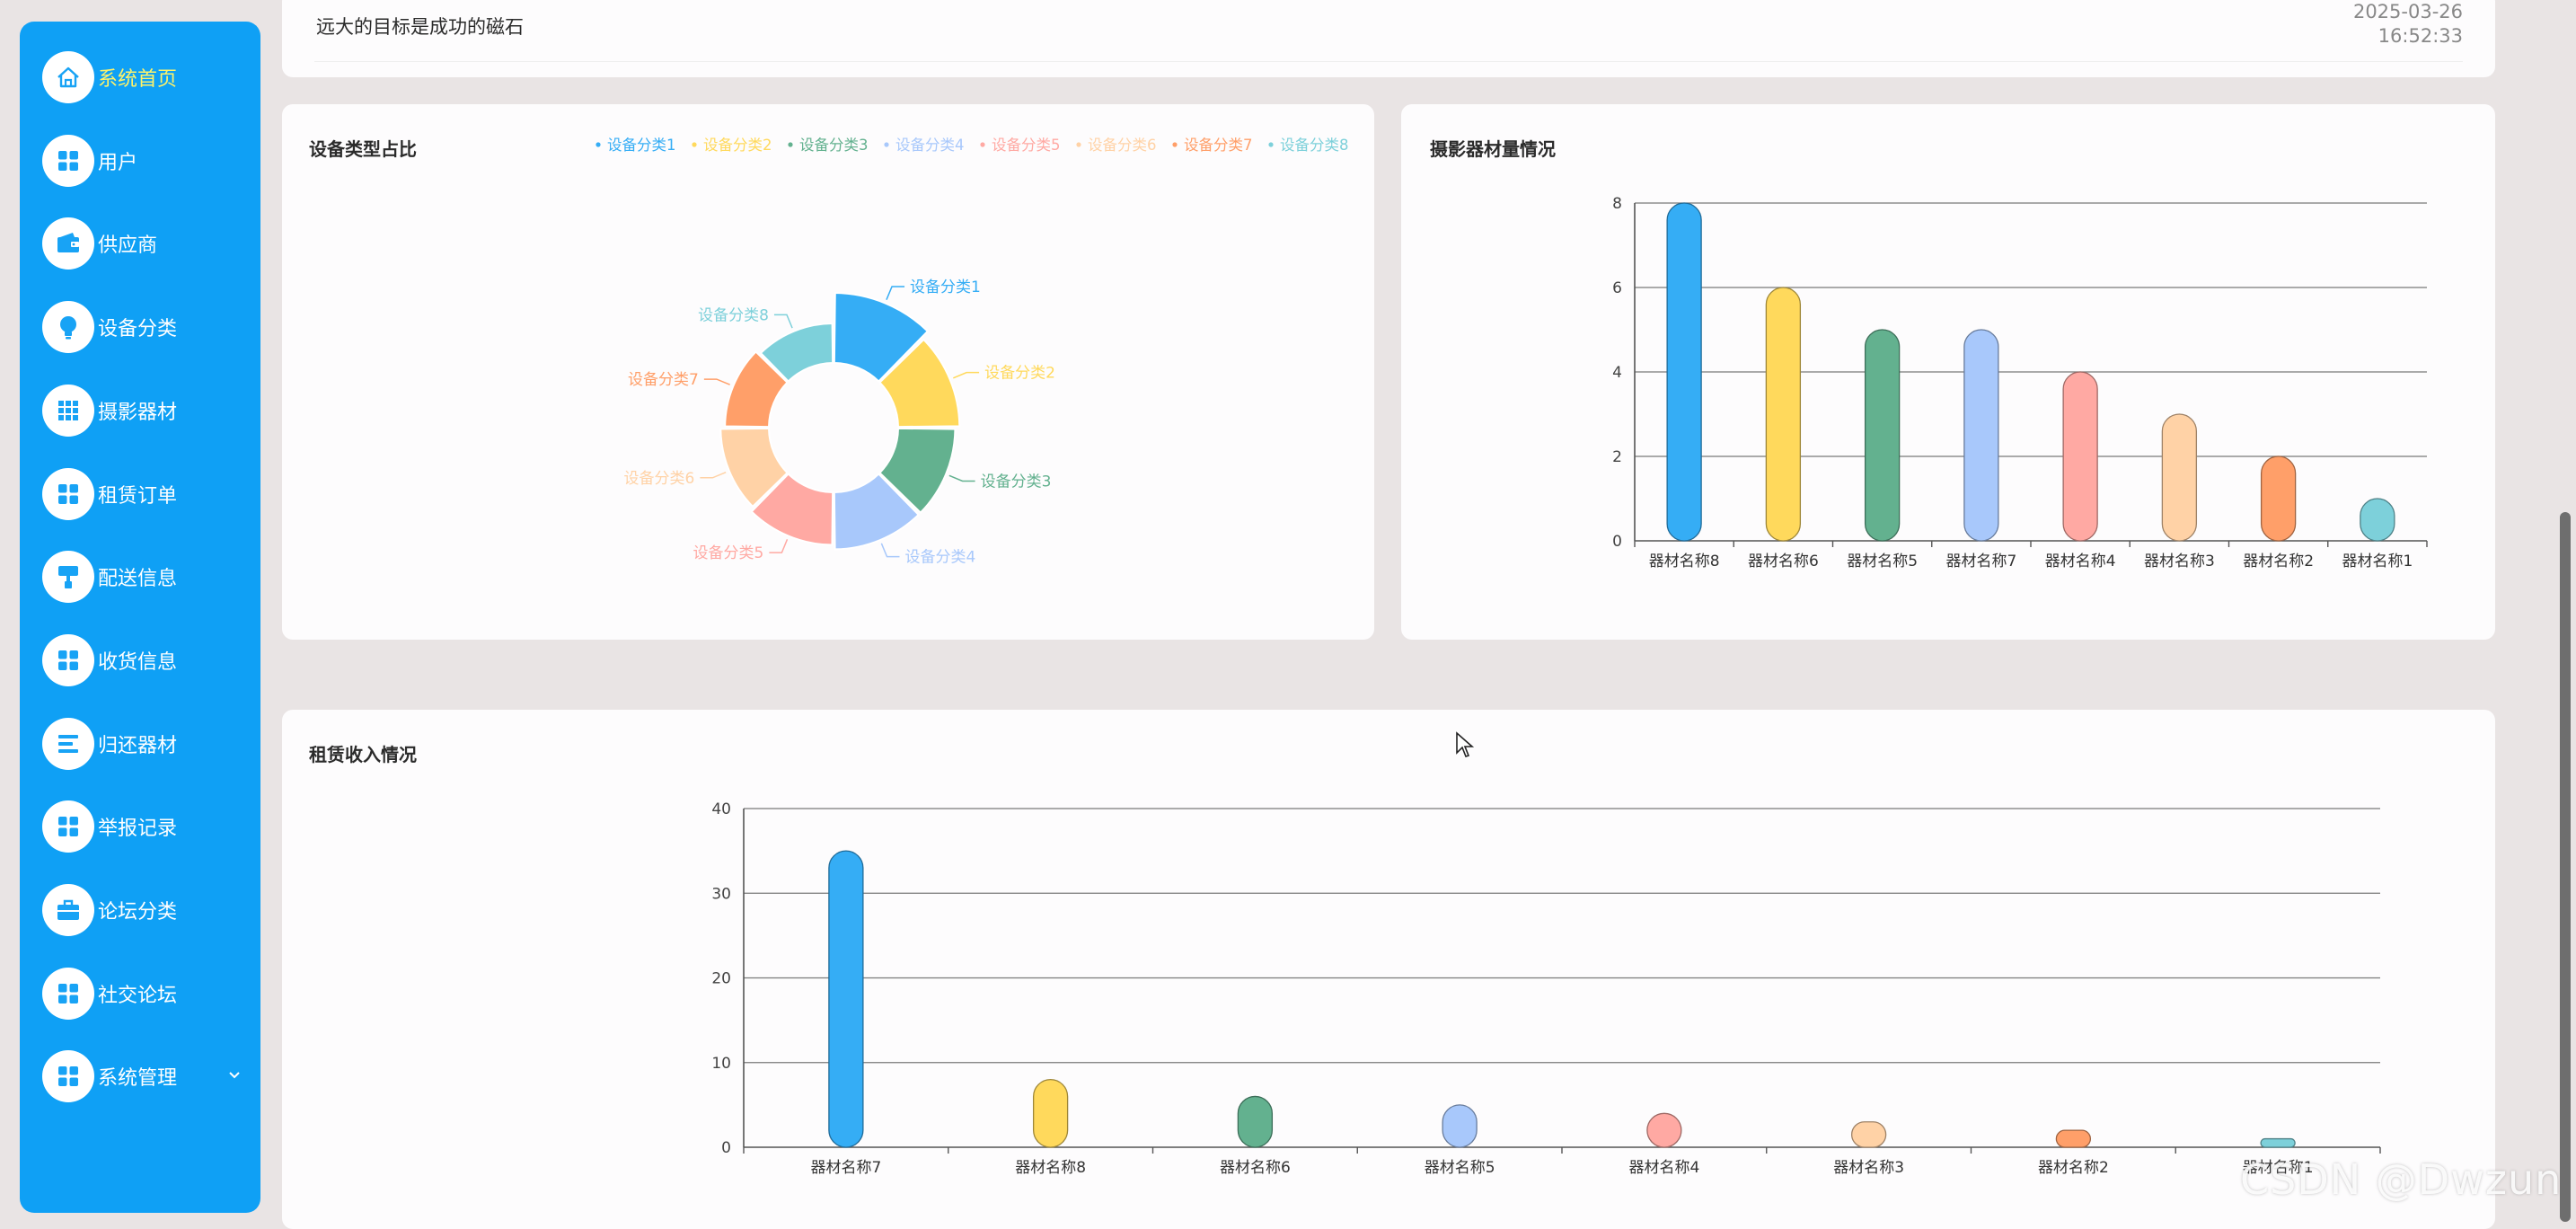  What do you see at coordinates (138, 662) in the screenshot?
I see `sidebar-item-label: 收货信息` at bounding box center [138, 662].